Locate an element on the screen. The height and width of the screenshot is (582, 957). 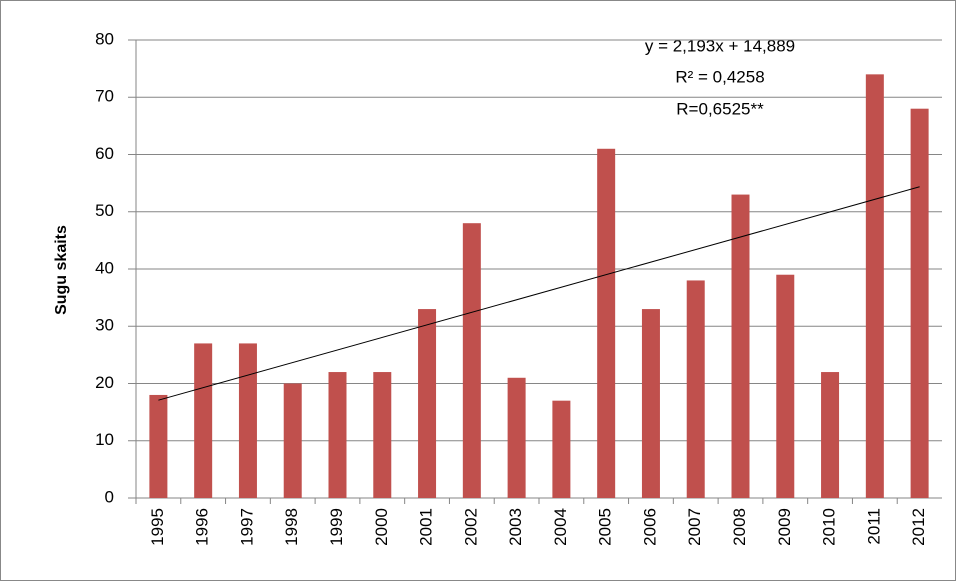
y-tick-label: 60 is located at coordinates (104, 153).